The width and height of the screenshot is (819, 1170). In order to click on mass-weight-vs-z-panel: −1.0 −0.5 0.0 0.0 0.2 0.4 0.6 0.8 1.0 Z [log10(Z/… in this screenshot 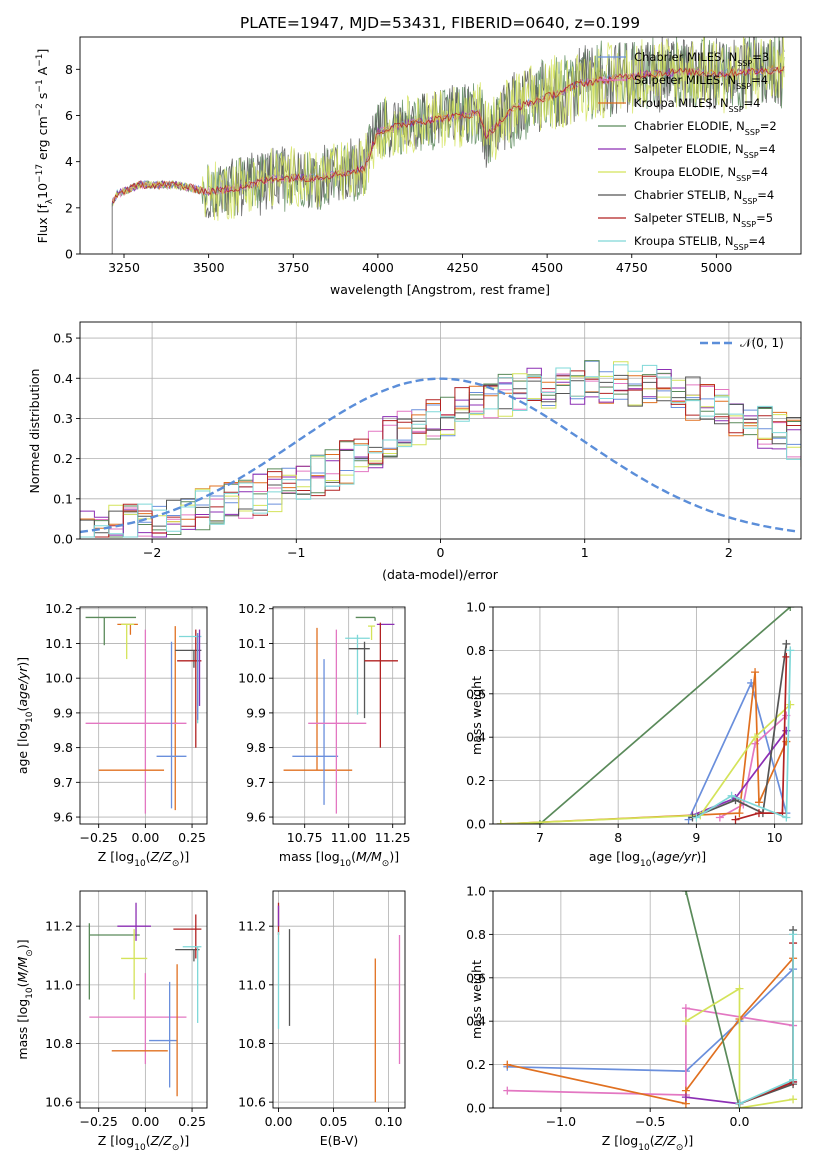, I will do `click(634, 1018)`.